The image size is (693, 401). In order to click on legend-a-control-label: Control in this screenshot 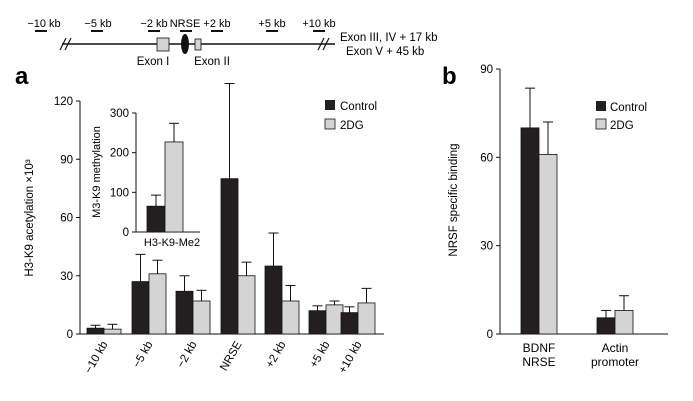, I will do `click(358, 107)`.